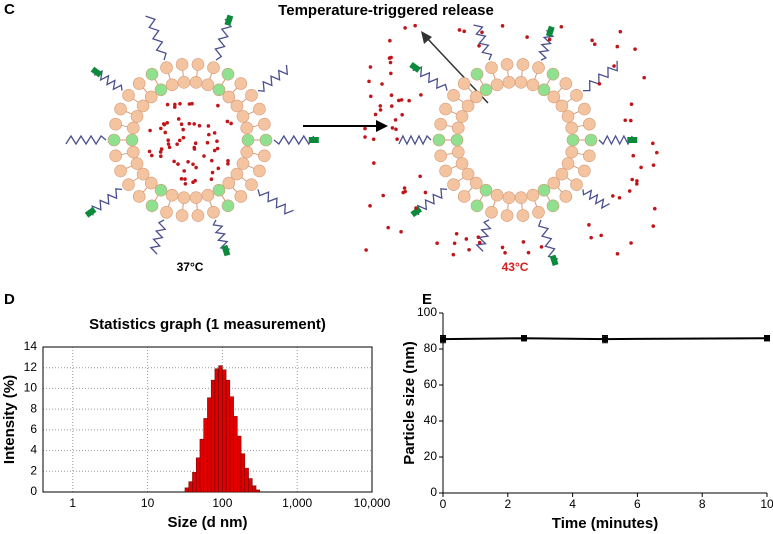 The image size is (773, 534). Describe the element at coordinates (33, 429) in the screenshot. I see `y-tick-label: 6` at that location.